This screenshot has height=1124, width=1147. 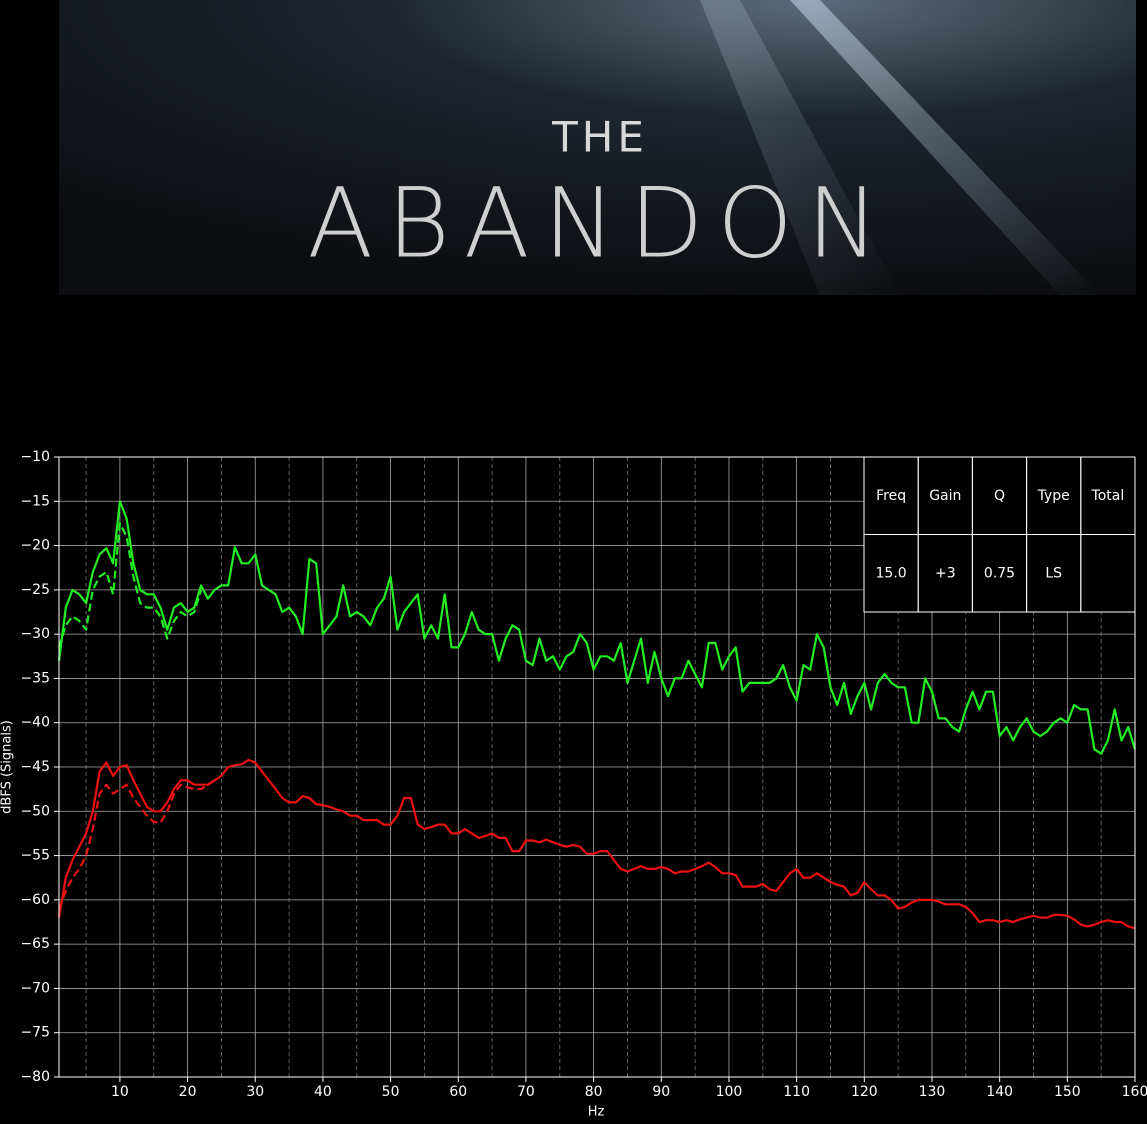 I want to click on table-cell-text: 15.0, so click(x=891, y=573).